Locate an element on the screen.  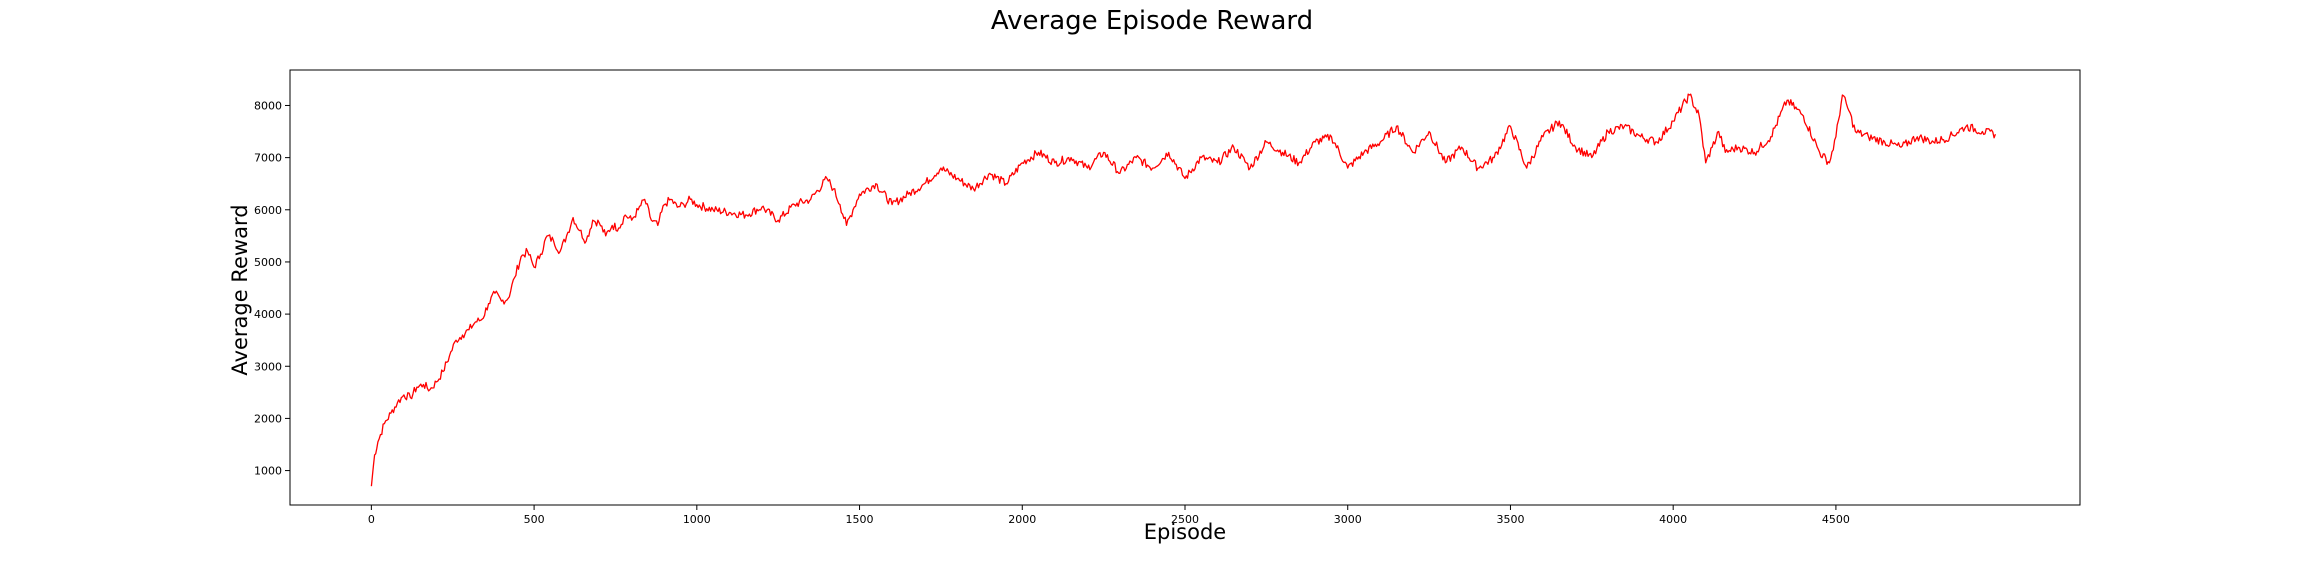
x-tick-label: 0 is located at coordinates (371, 519).